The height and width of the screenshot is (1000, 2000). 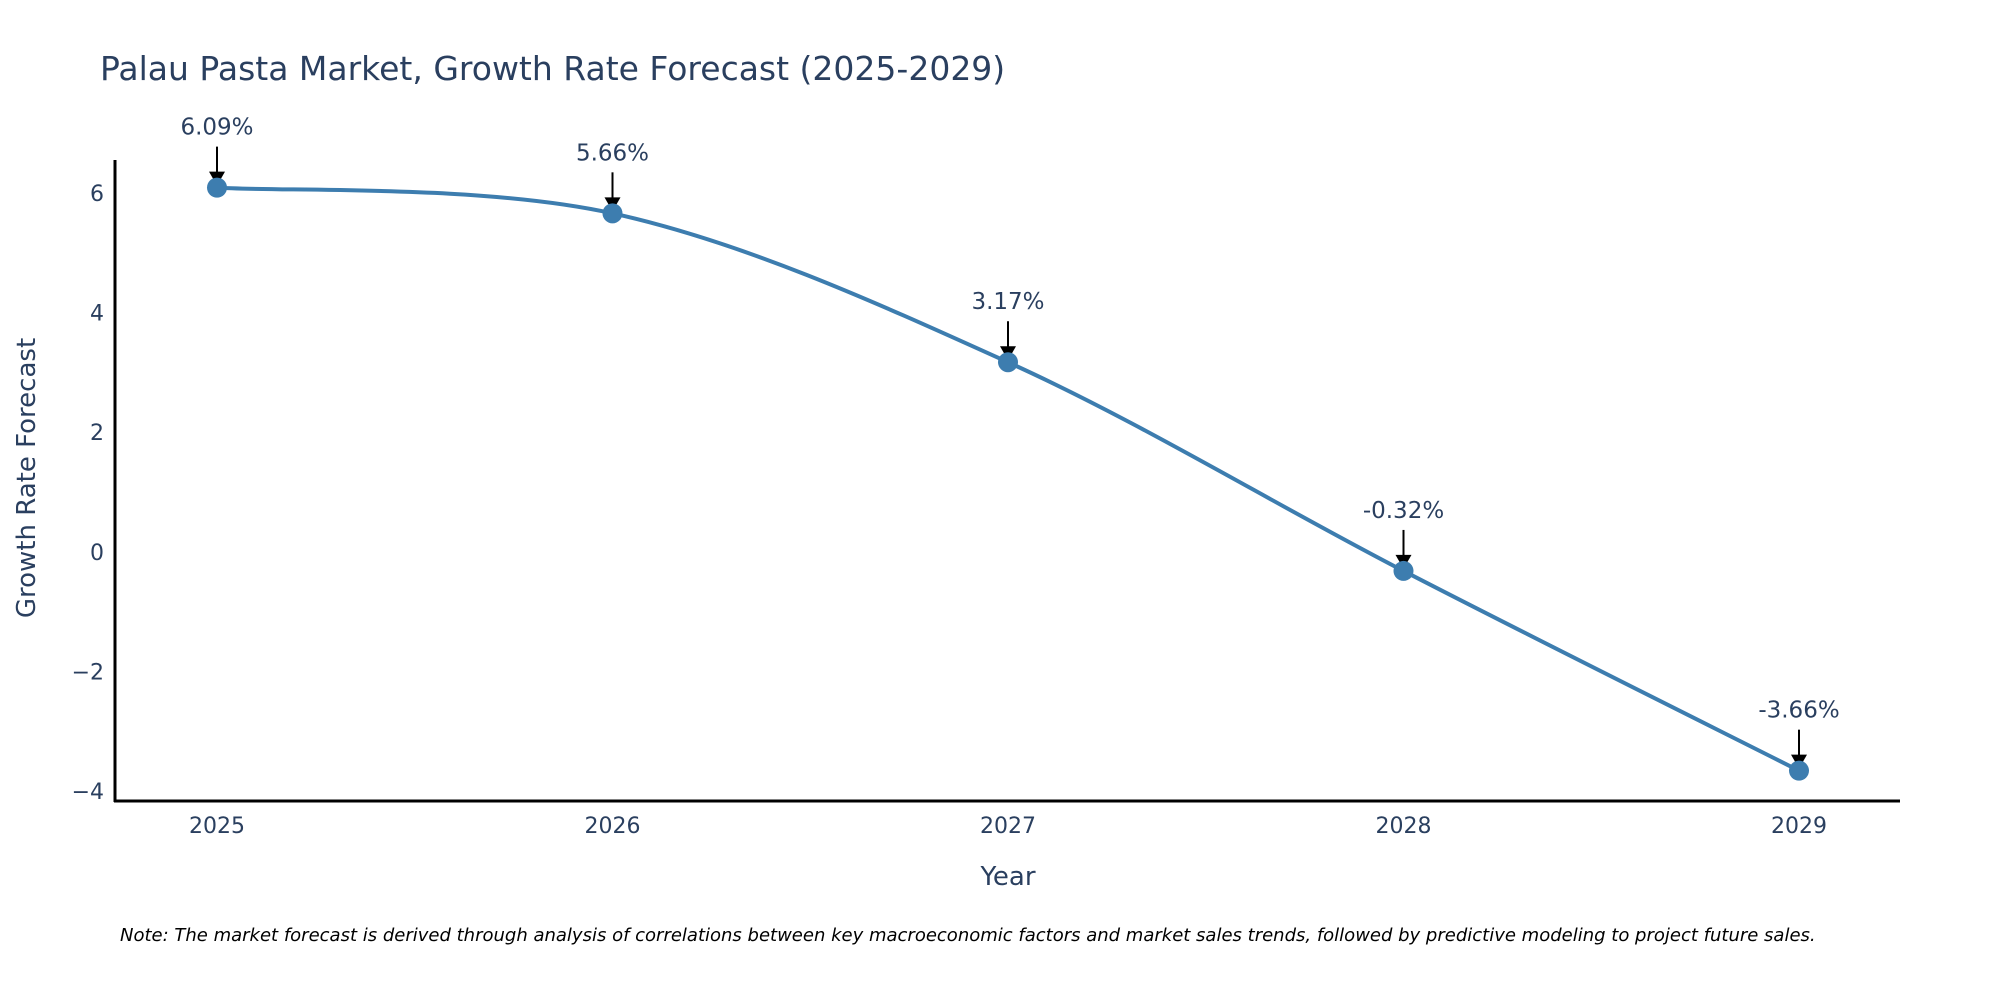 What do you see at coordinates (613, 826) in the screenshot?
I see `x-tick-label: 2026` at bounding box center [613, 826].